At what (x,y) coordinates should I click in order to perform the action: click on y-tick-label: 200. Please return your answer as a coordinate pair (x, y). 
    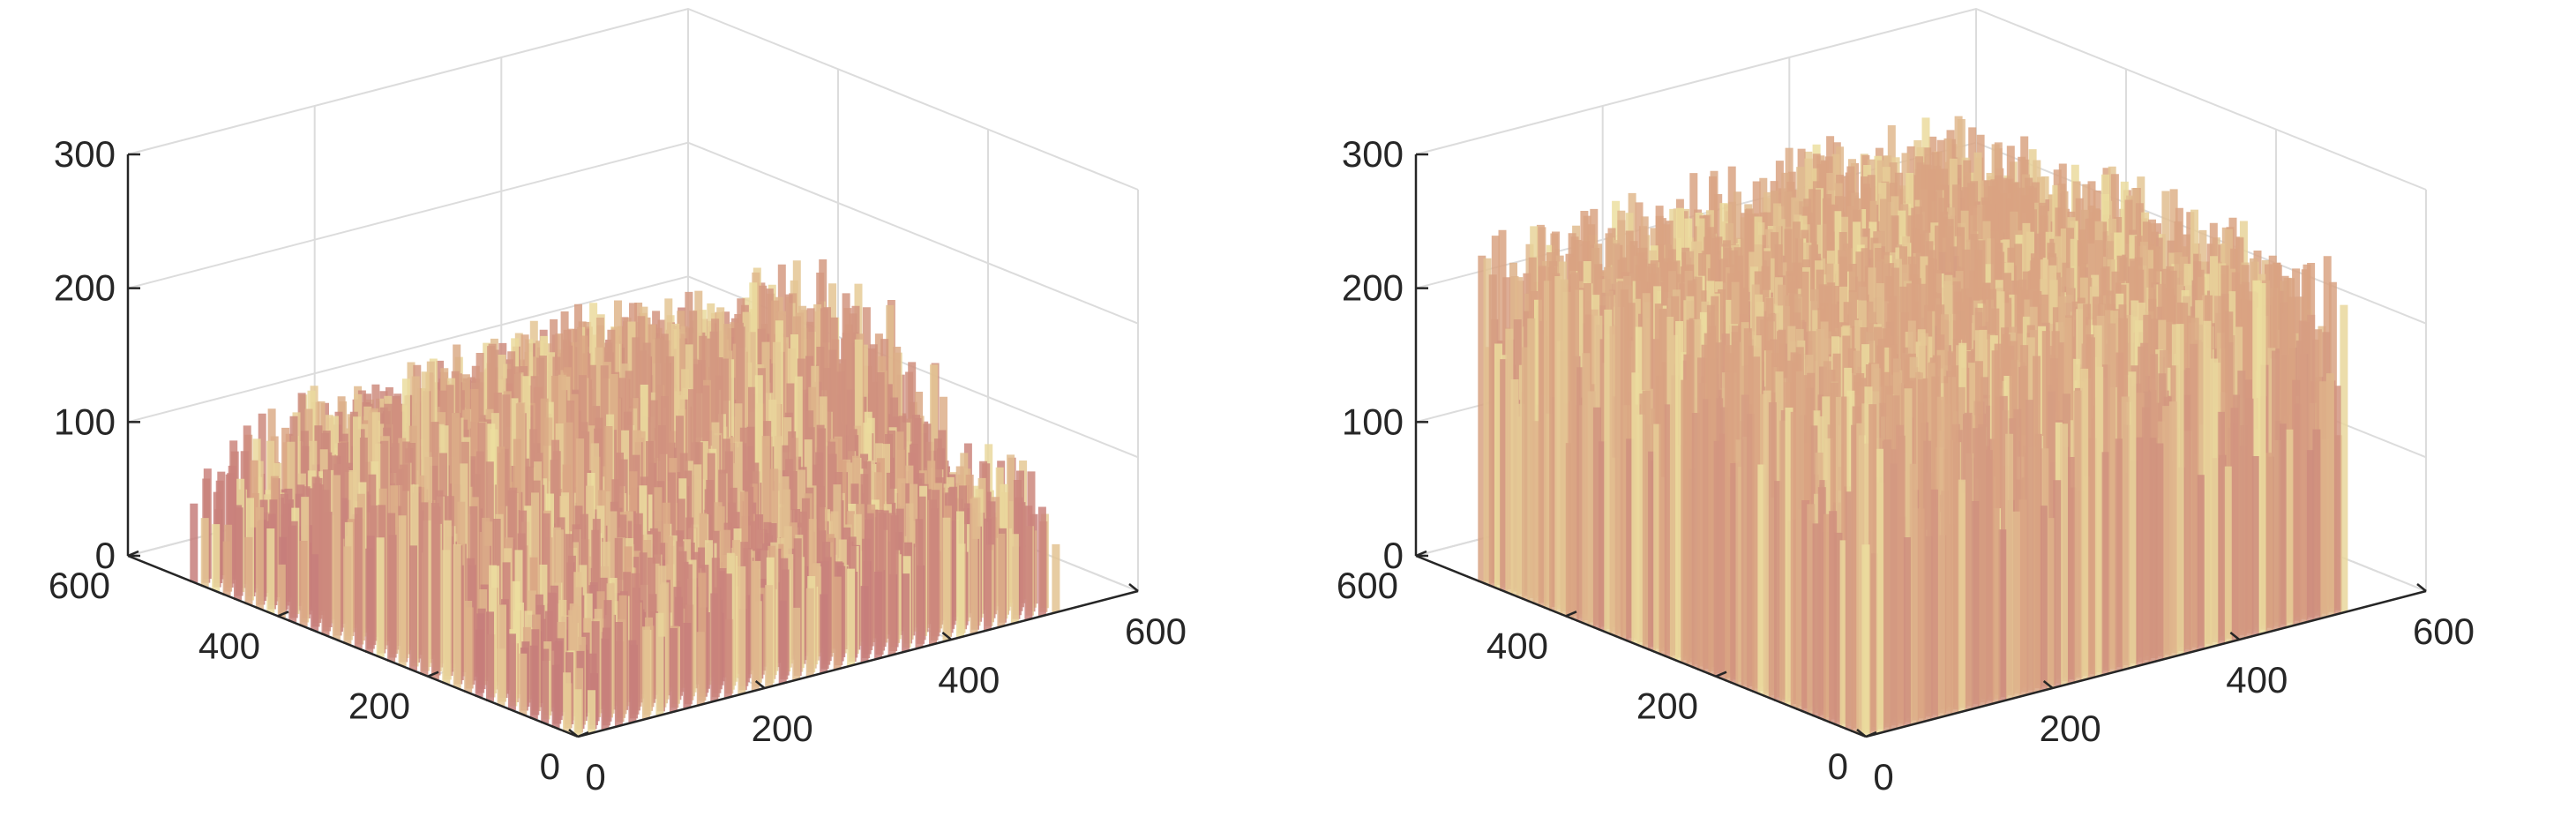
    Looking at the image, I should click on (379, 706).